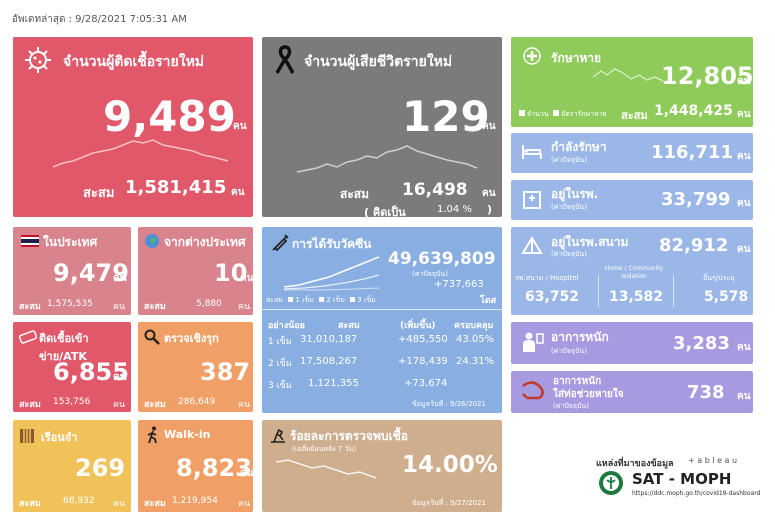 The height and width of the screenshot is (530, 775). Describe the element at coordinates (197, 402) in the screenshot. I see `proactive-total: 286,649` at that location.